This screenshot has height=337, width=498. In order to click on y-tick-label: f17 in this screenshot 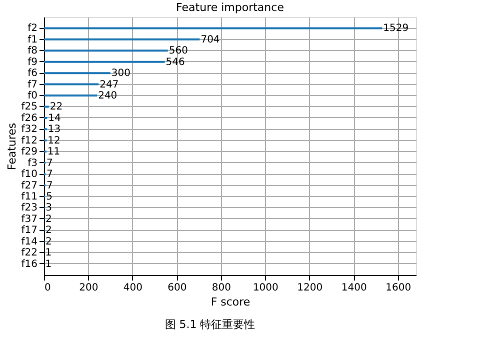, I will do `click(29, 230)`.